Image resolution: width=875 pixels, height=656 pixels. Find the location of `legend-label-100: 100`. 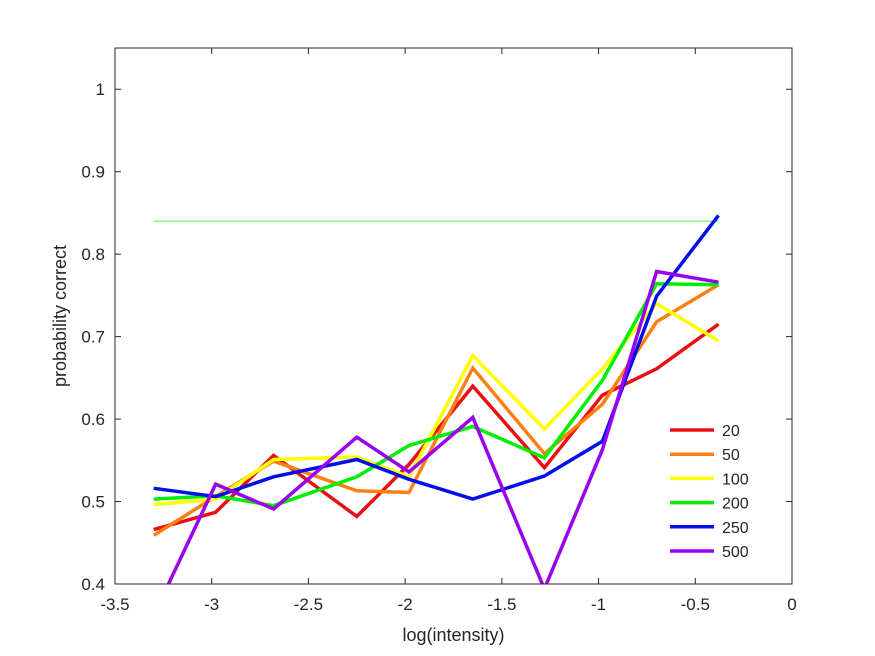

legend-label-100: 100 is located at coordinates (735, 479).